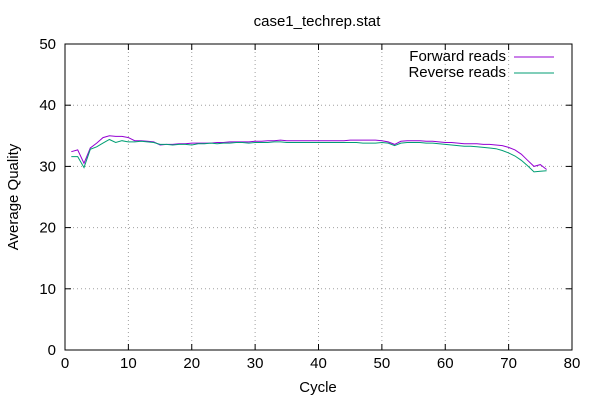  What do you see at coordinates (255, 363) in the screenshot?
I see `x-tick-label: 30` at bounding box center [255, 363].